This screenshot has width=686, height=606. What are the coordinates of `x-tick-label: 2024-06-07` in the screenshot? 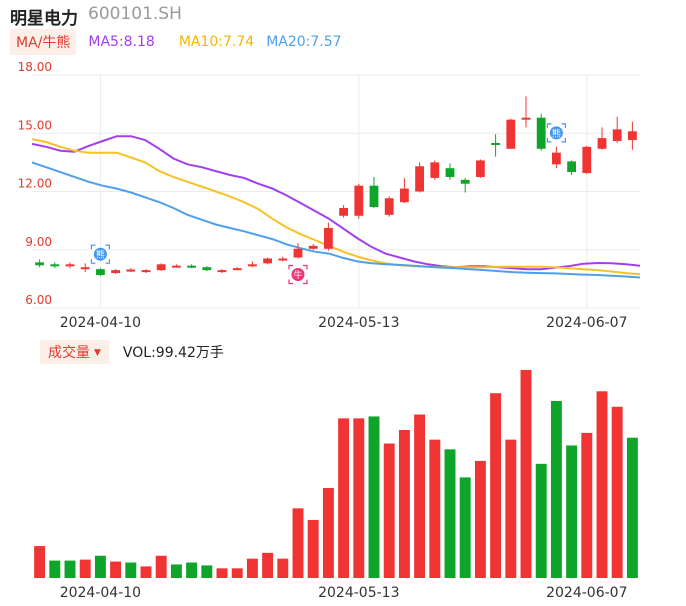 It's located at (586, 323).